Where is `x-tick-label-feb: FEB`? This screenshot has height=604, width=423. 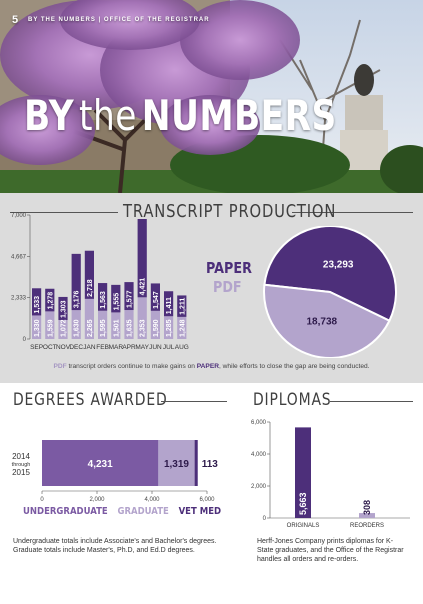 x-tick-label-feb: FEB is located at coordinates (102, 347).